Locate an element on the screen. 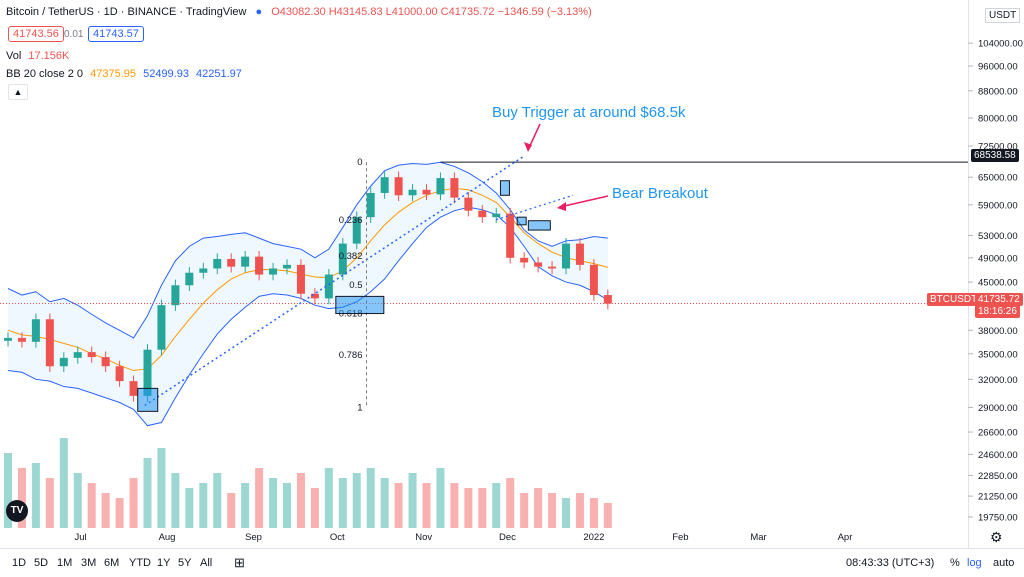  range-5y: 5Y is located at coordinates (185, 563).